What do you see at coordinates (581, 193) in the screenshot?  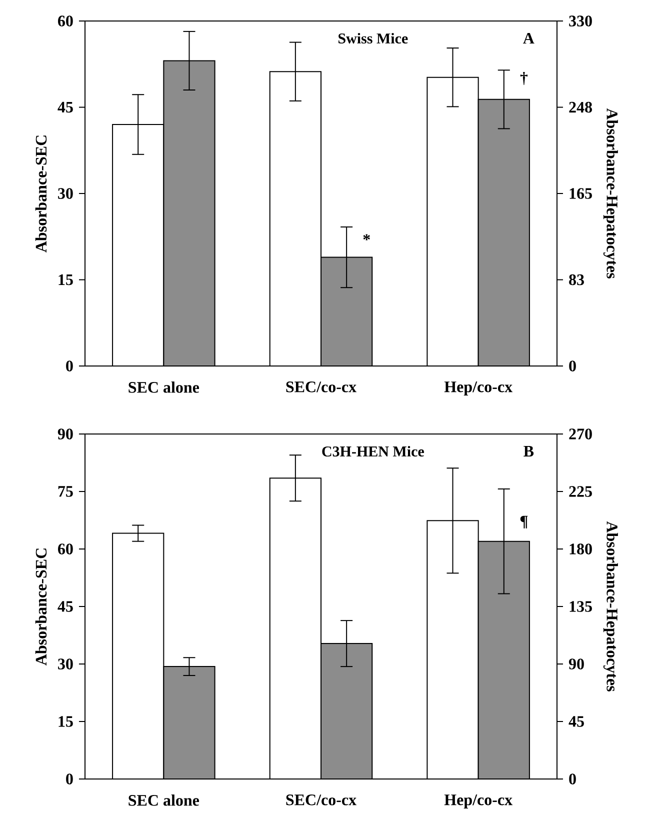 I see `y2-tick-label: 165` at bounding box center [581, 193].